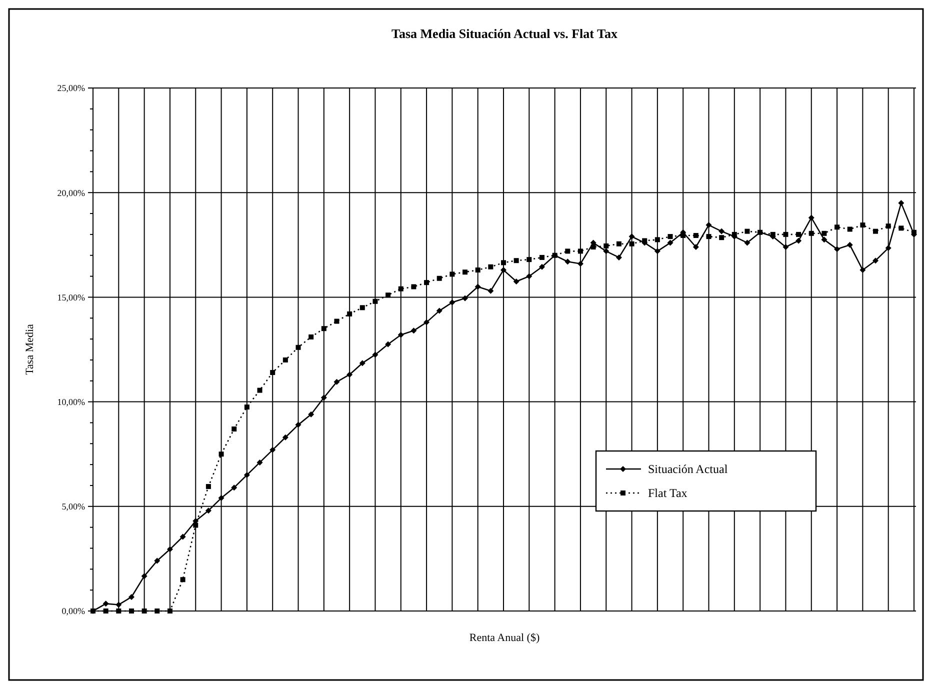 Image resolution: width=932 pixels, height=689 pixels. What do you see at coordinates (71, 193) in the screenshot?
I see `y-tick-label: 20,00%` at bounding box center [71, 193].